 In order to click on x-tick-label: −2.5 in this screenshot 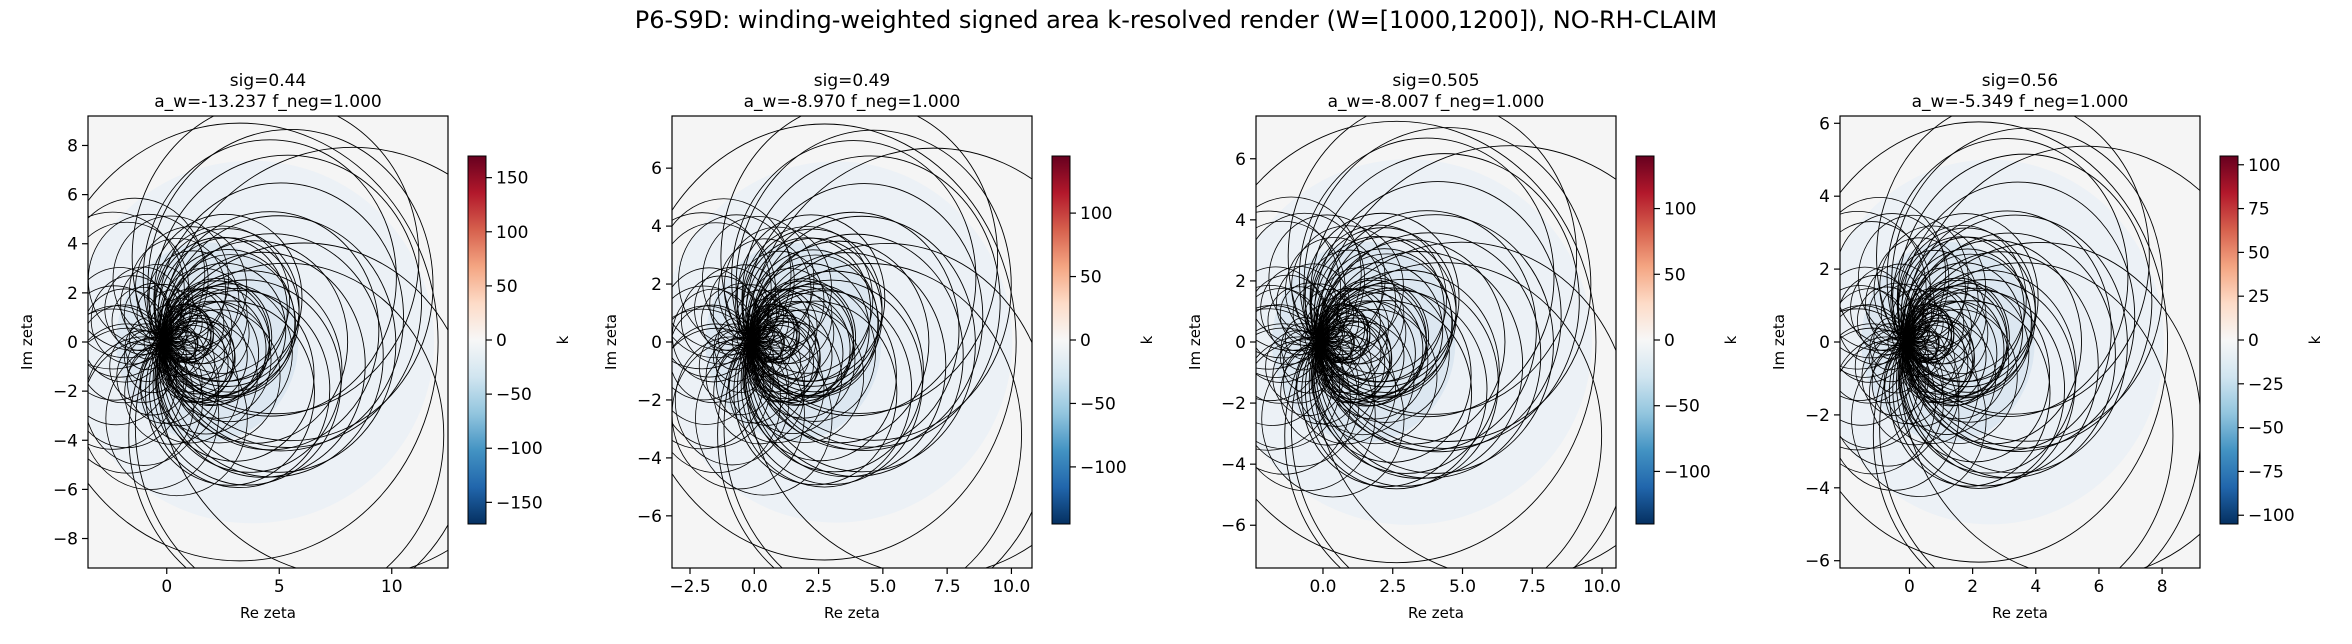, I will do `click(689, 587)`.